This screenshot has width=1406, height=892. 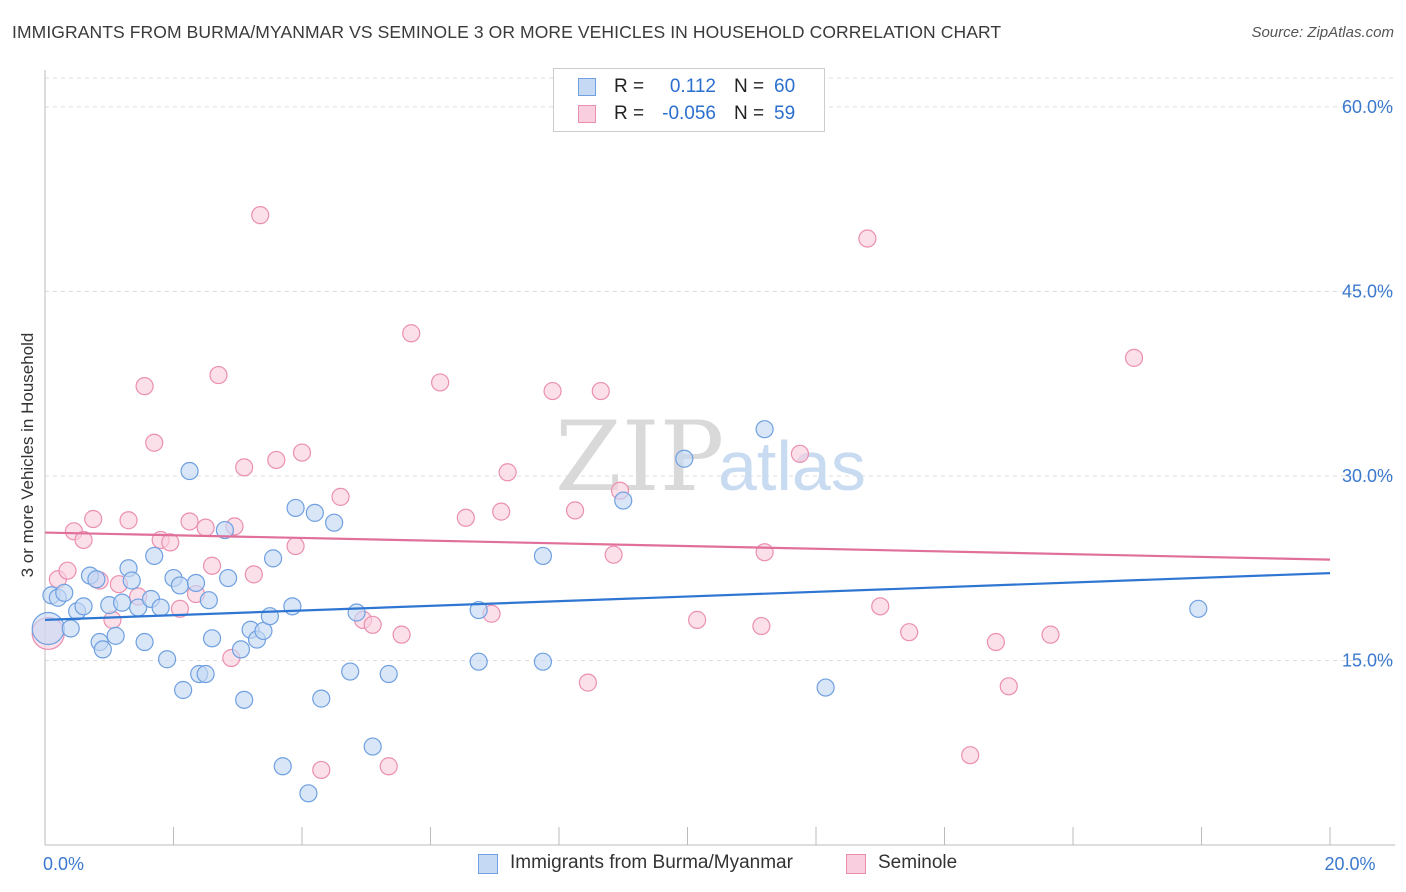 I want to click on x-tick-label: 0.0%, so click(x=63, y=864).